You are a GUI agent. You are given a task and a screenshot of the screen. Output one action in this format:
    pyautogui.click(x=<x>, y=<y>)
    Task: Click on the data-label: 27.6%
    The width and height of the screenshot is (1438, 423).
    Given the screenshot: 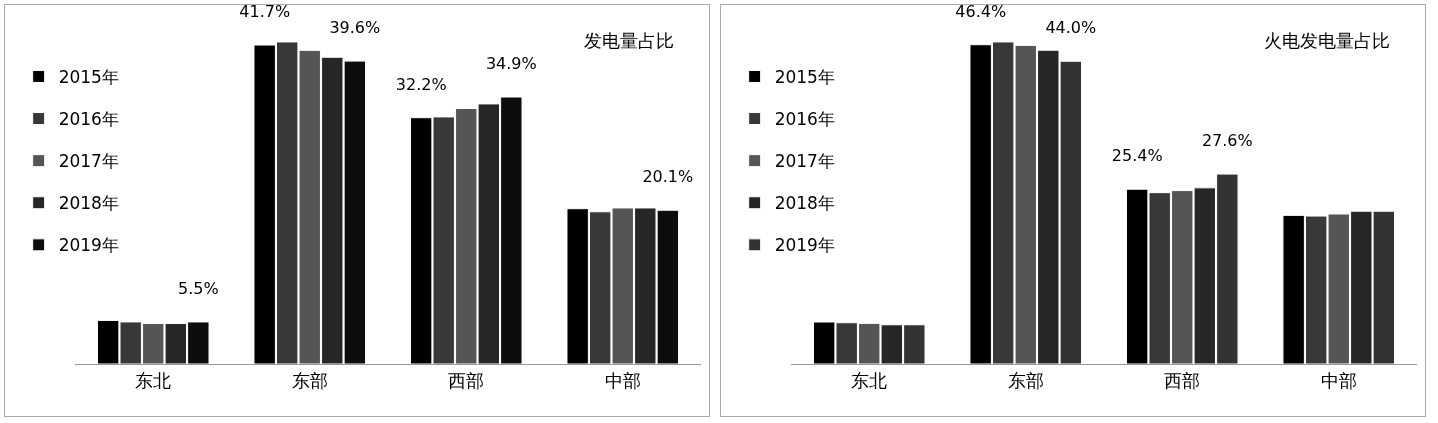 What is the action you would take?
    pyautogui.click(x=1227, y=141)
    